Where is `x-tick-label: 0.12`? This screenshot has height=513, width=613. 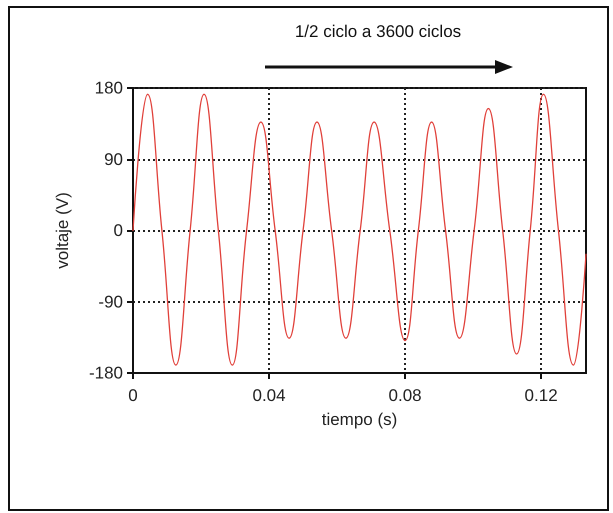 x-tick-label: 0.12 is located at coordinates (541, 395).